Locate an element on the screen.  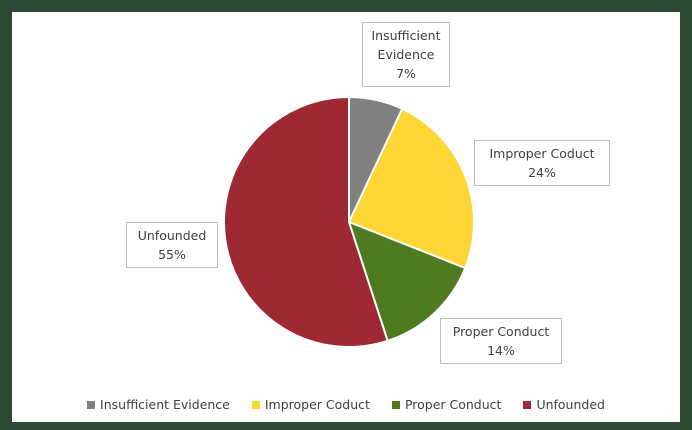
data-label: Unfounded 55% is located at coordinates (172, 245).